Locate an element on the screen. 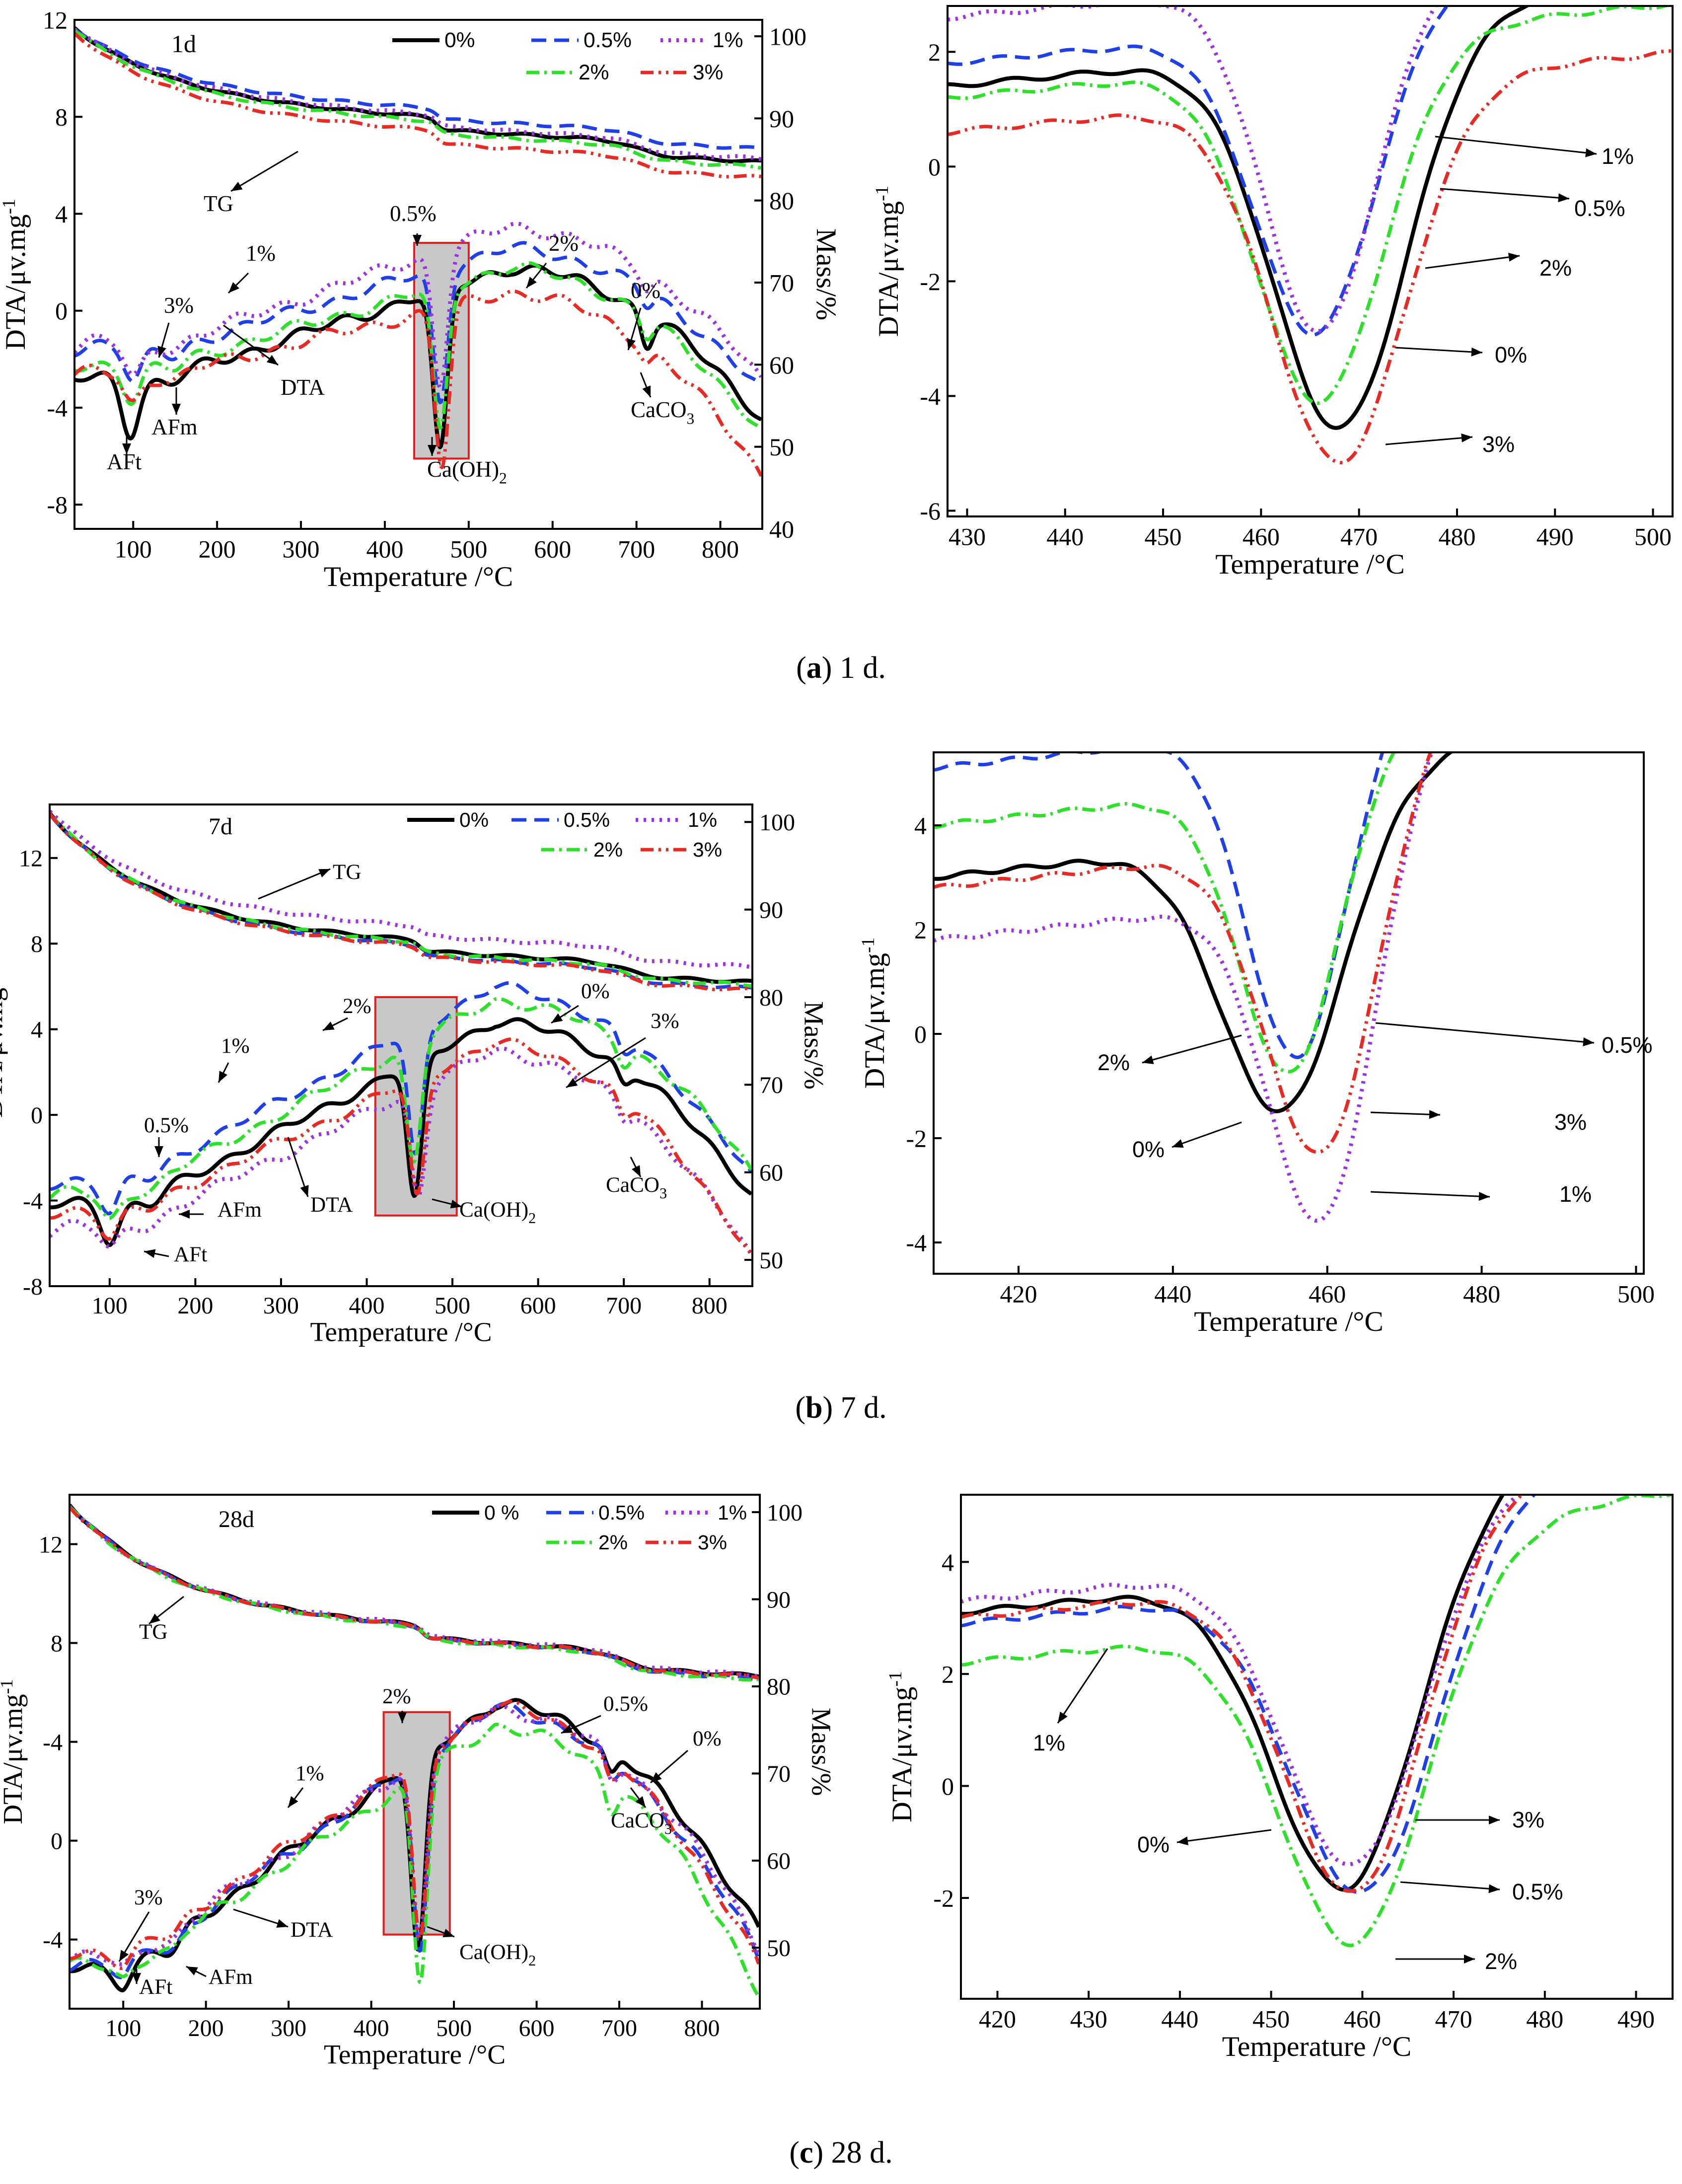 The width and height of the screenshot is (1682, 2184). x-tick-label: 430 is located at coordinates (967, 537).